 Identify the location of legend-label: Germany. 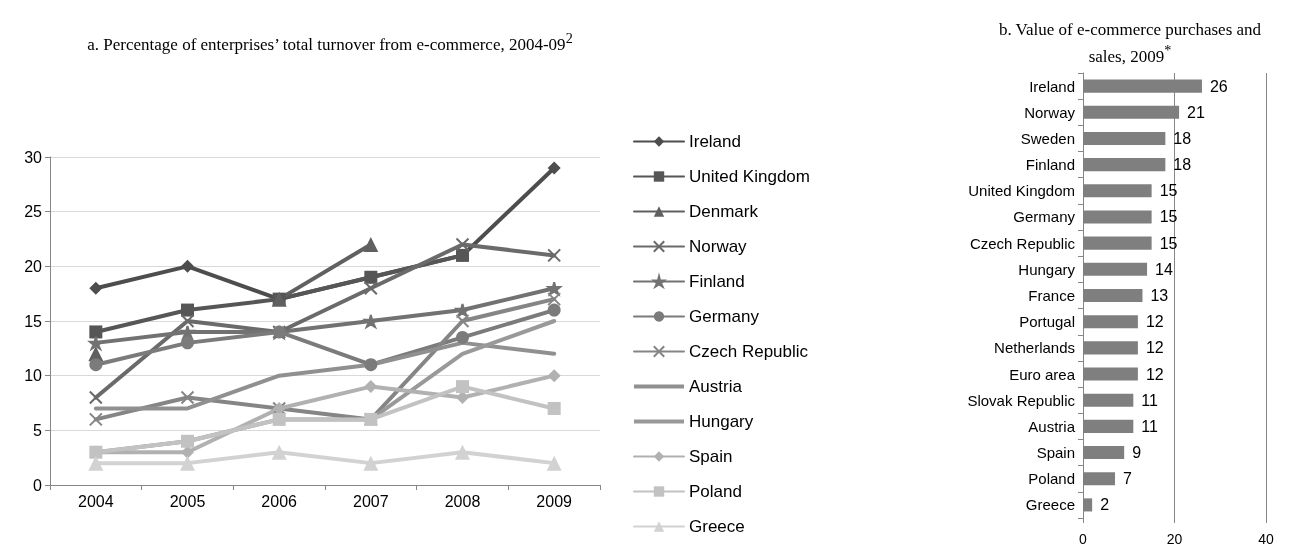
(724, 316).